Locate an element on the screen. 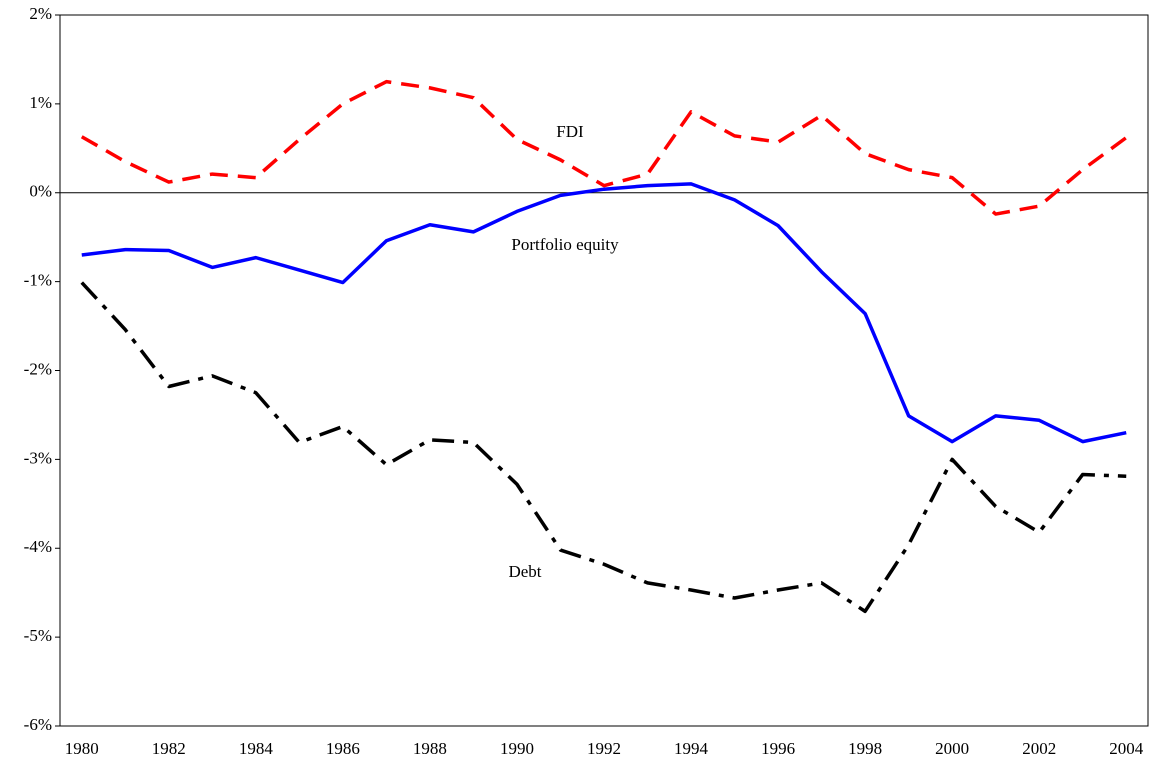 Image resolution: width=1159 pixels, height=772 pixels. x-tick-label: 1988 is located at coordinates (430, 748).